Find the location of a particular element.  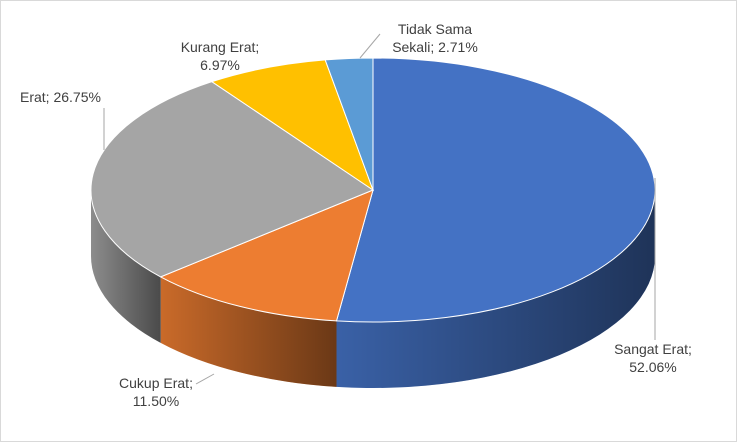

data-label: Sangat Erat; 52.06% is located at coordinates (653, 358).